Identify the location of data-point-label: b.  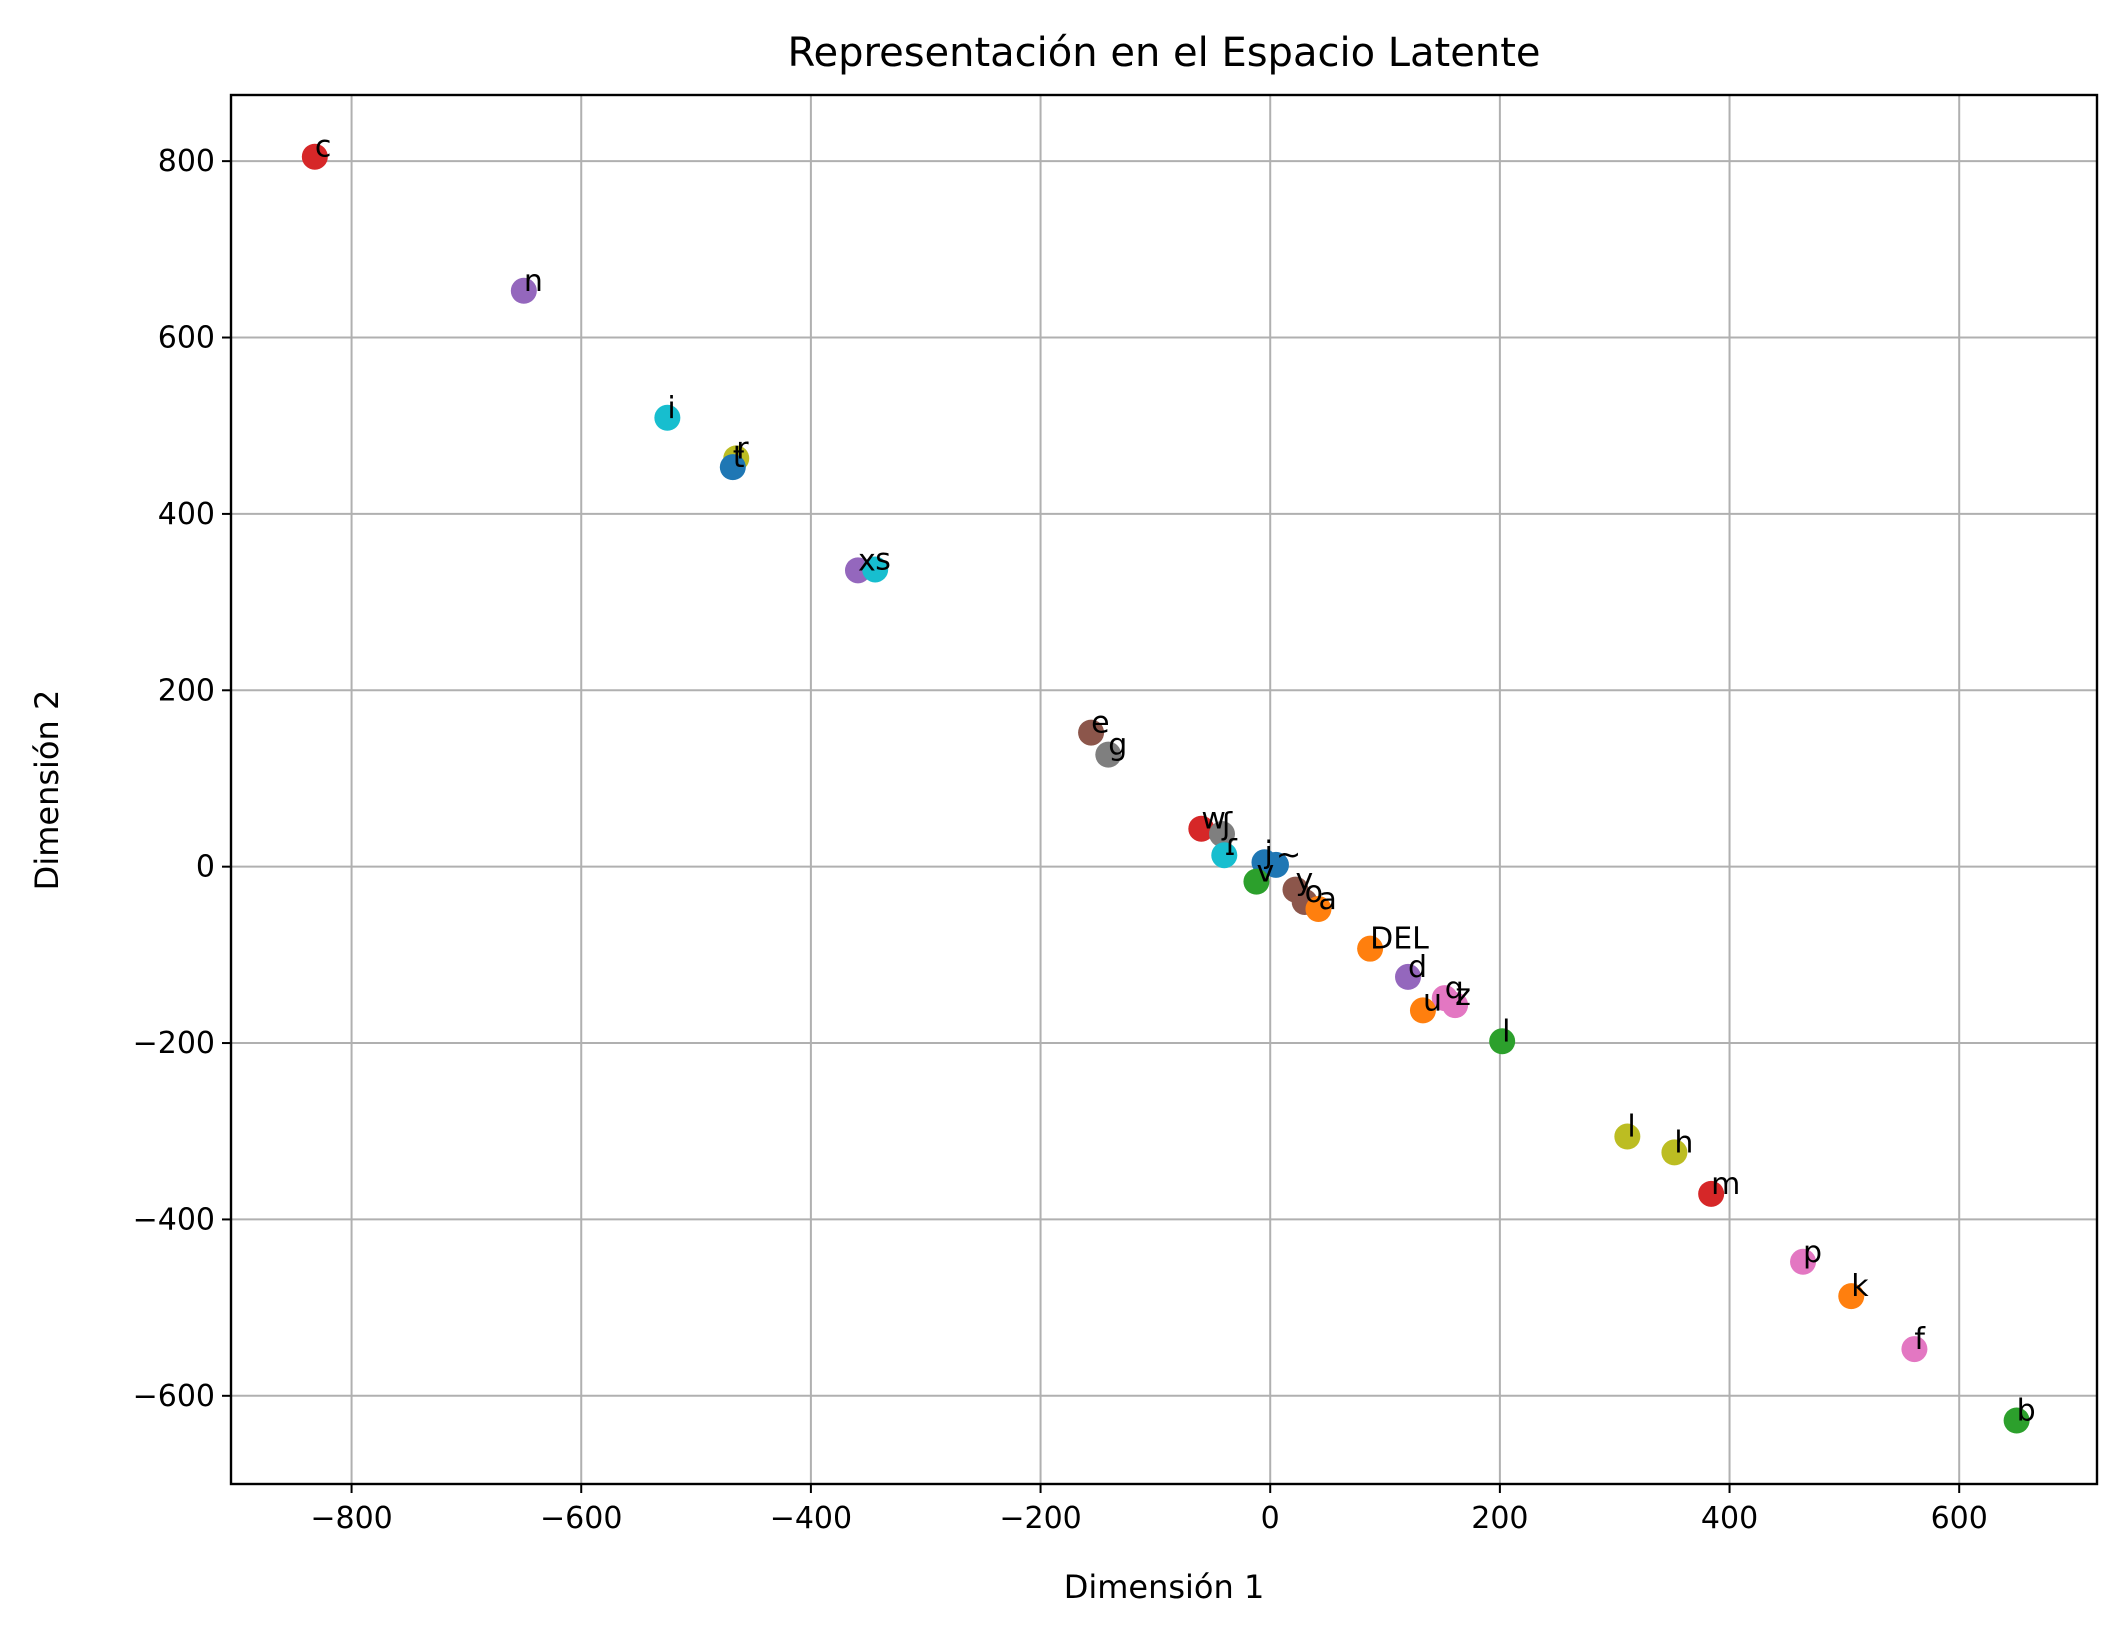
(2026, 1411).